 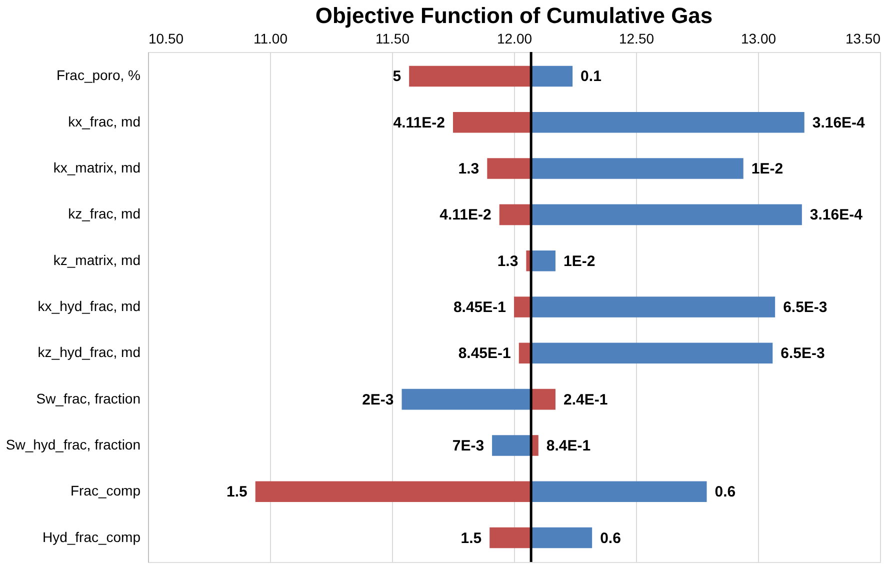 I want to click on x-tick-label: 13.50, so click(x=863, y=38).